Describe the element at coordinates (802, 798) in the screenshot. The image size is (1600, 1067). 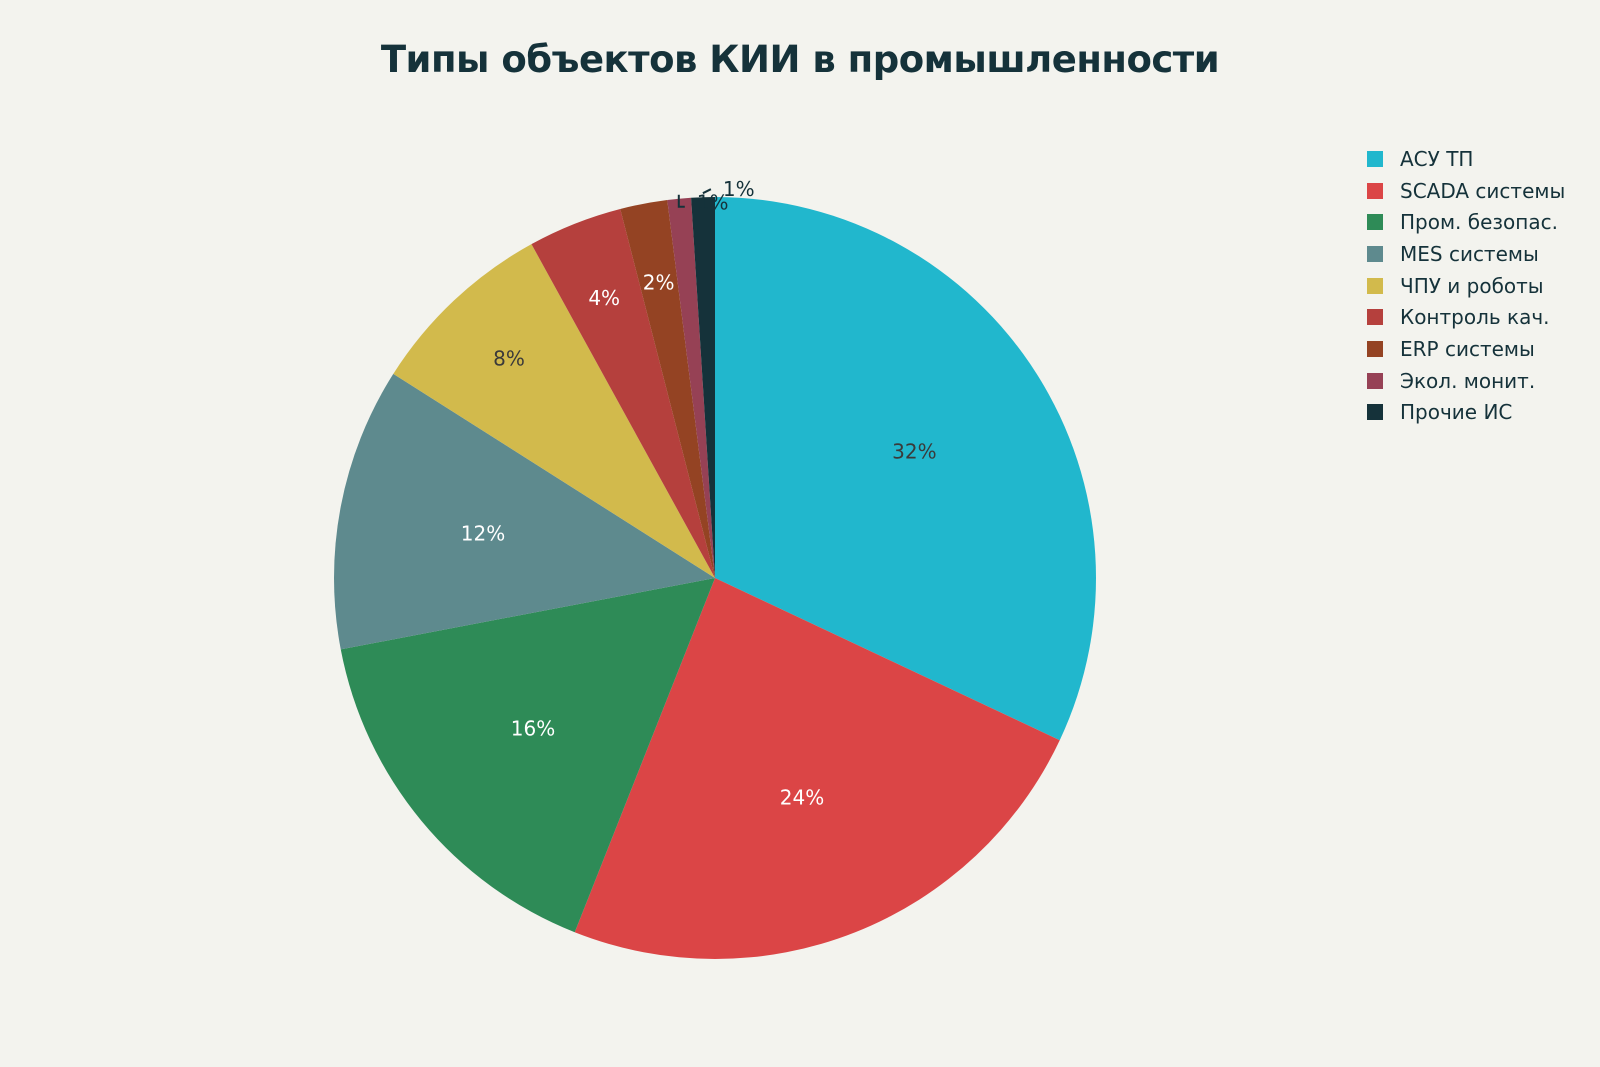
I see `slice-label-2: 24%` at that location.